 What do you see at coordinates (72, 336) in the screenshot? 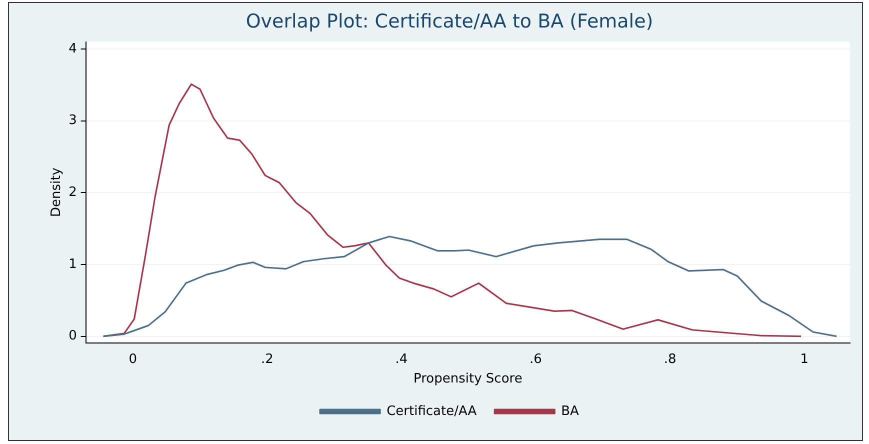
I see `y-tick-label: 0` at bounding box center [72, 336].